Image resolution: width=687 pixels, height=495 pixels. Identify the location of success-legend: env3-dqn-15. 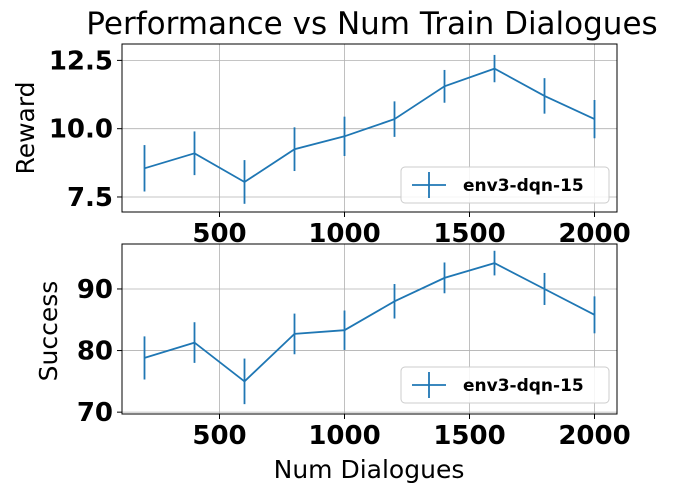
(505, 385).